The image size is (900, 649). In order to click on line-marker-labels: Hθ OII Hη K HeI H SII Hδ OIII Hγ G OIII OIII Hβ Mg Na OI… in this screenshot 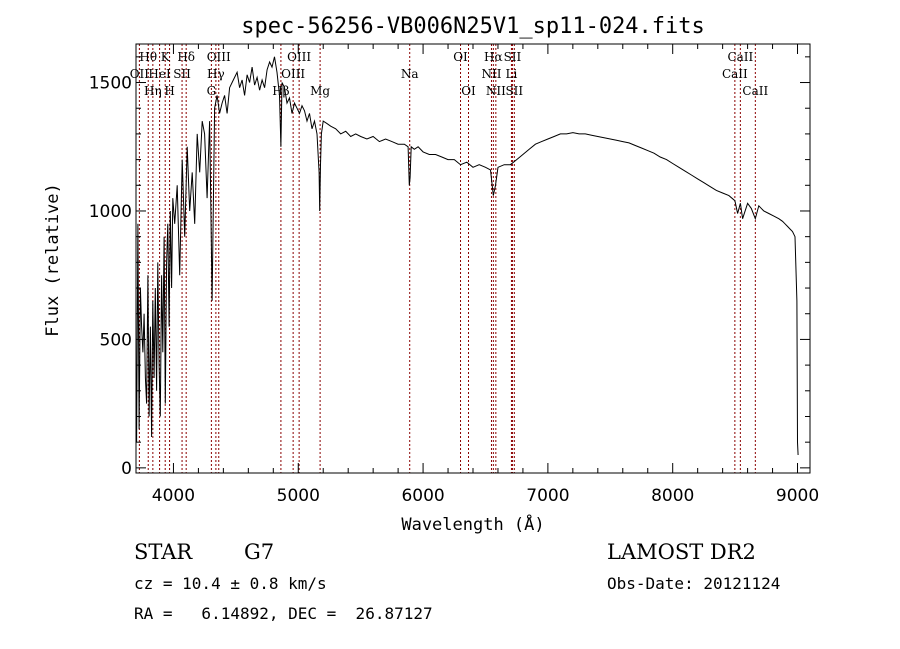, I will do `click(449, 74)`.